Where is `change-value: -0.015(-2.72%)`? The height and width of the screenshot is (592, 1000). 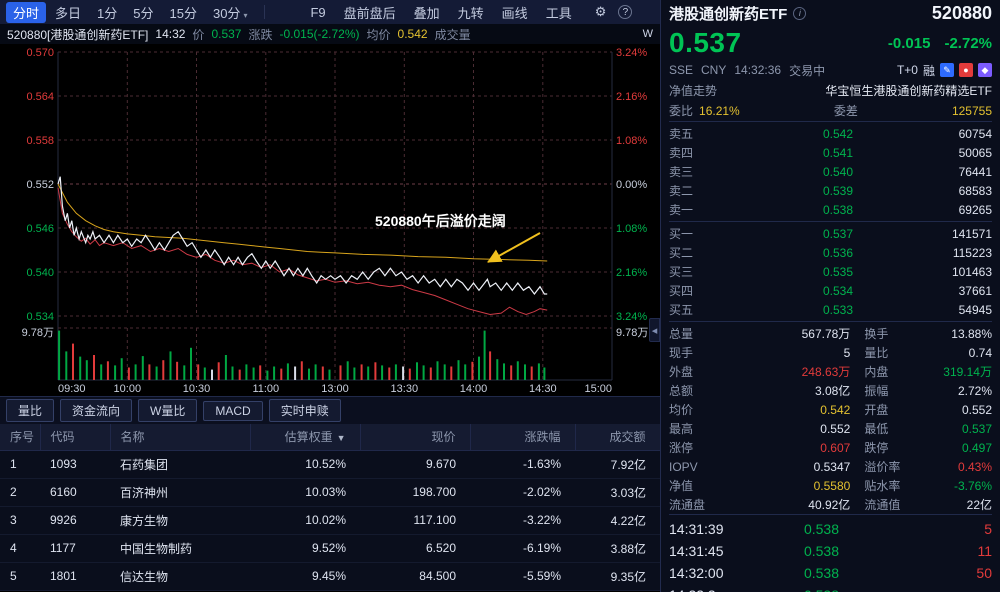
change-value: -0.015(-2.72%) is located at coordinates (319, 34).